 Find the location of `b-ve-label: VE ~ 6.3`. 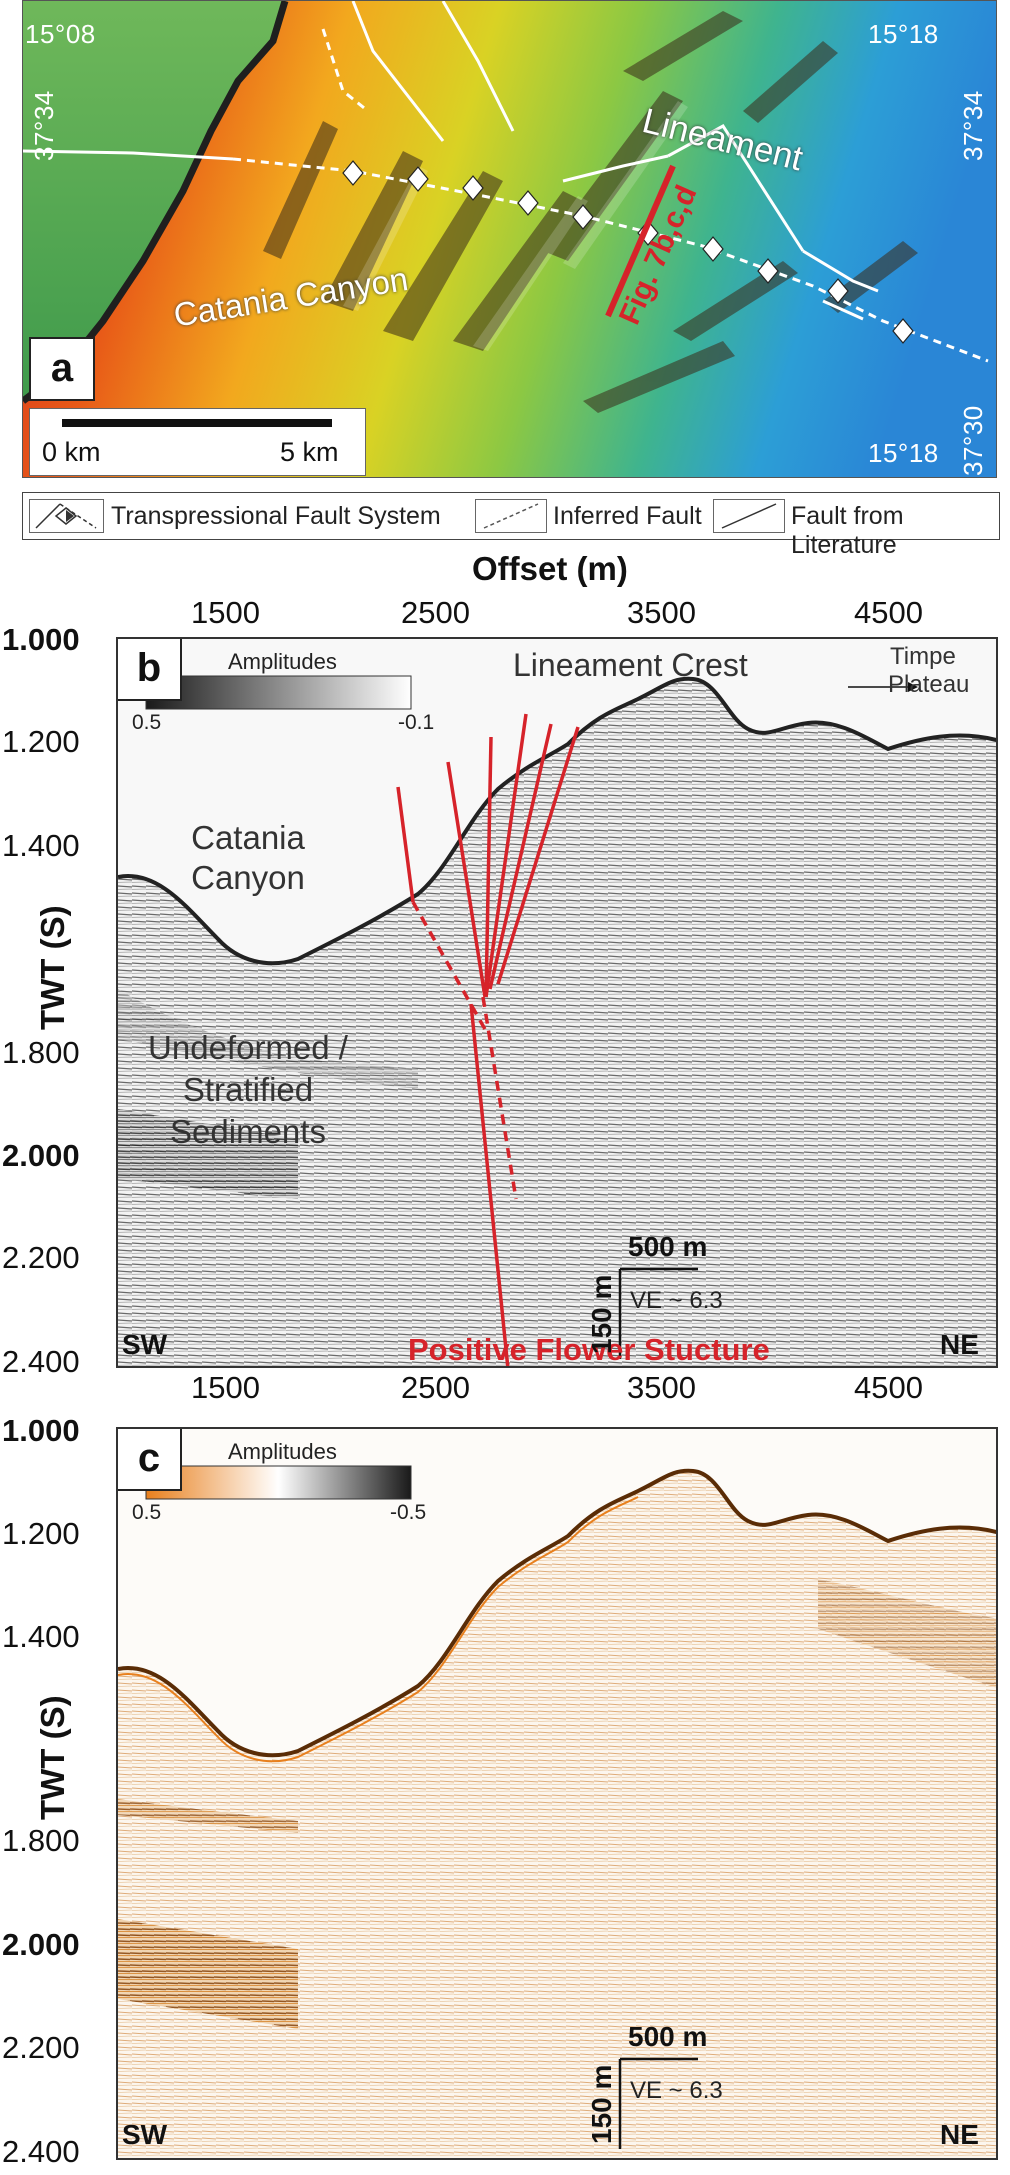

b-ve-label: VE ~ 6.3 is located at coordinates (676, 1300).